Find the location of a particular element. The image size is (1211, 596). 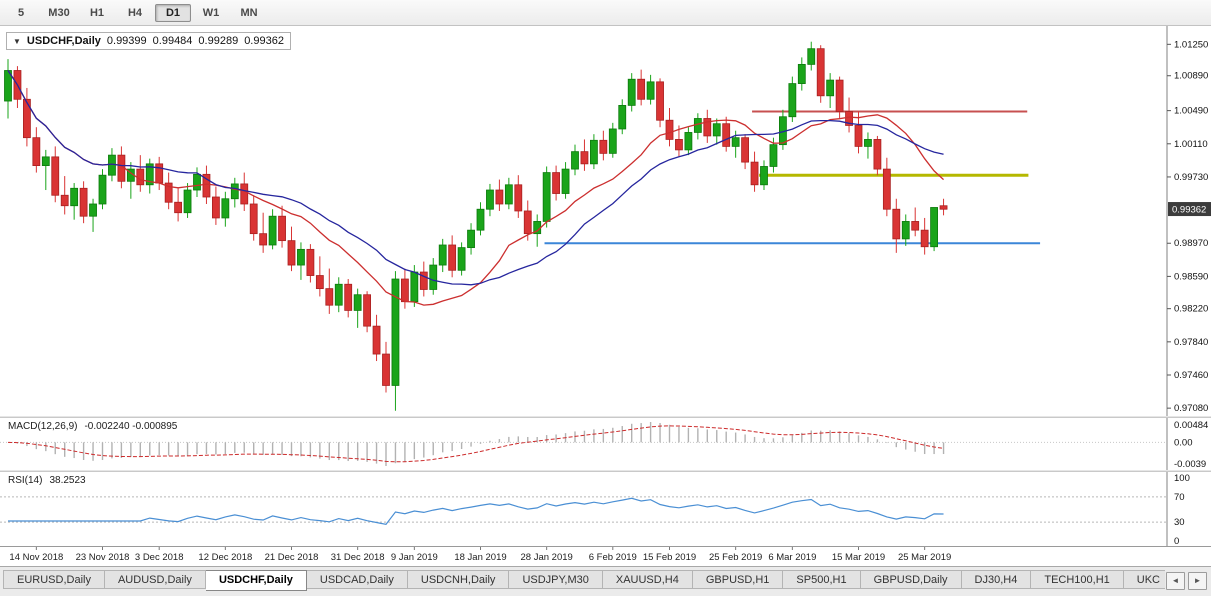

timeframe-button-m5: 5 is located at coordinates (21, 12).